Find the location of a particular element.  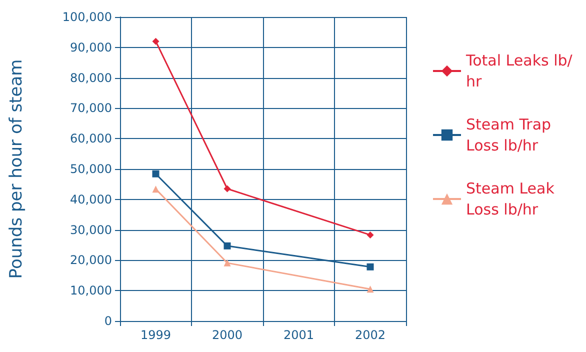

y-tick-label: 80,000 is located at coordinates (91, 77).